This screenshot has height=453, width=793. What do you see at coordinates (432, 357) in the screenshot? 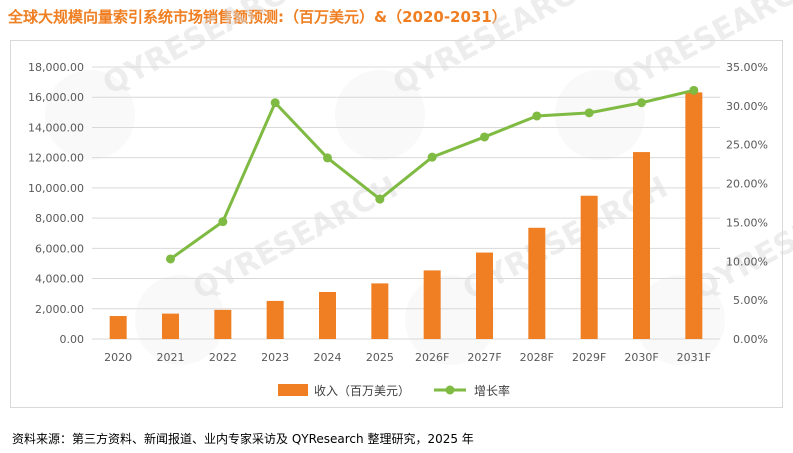
I see `x-tick-label: 2026F` at bounding box center [432, 357].